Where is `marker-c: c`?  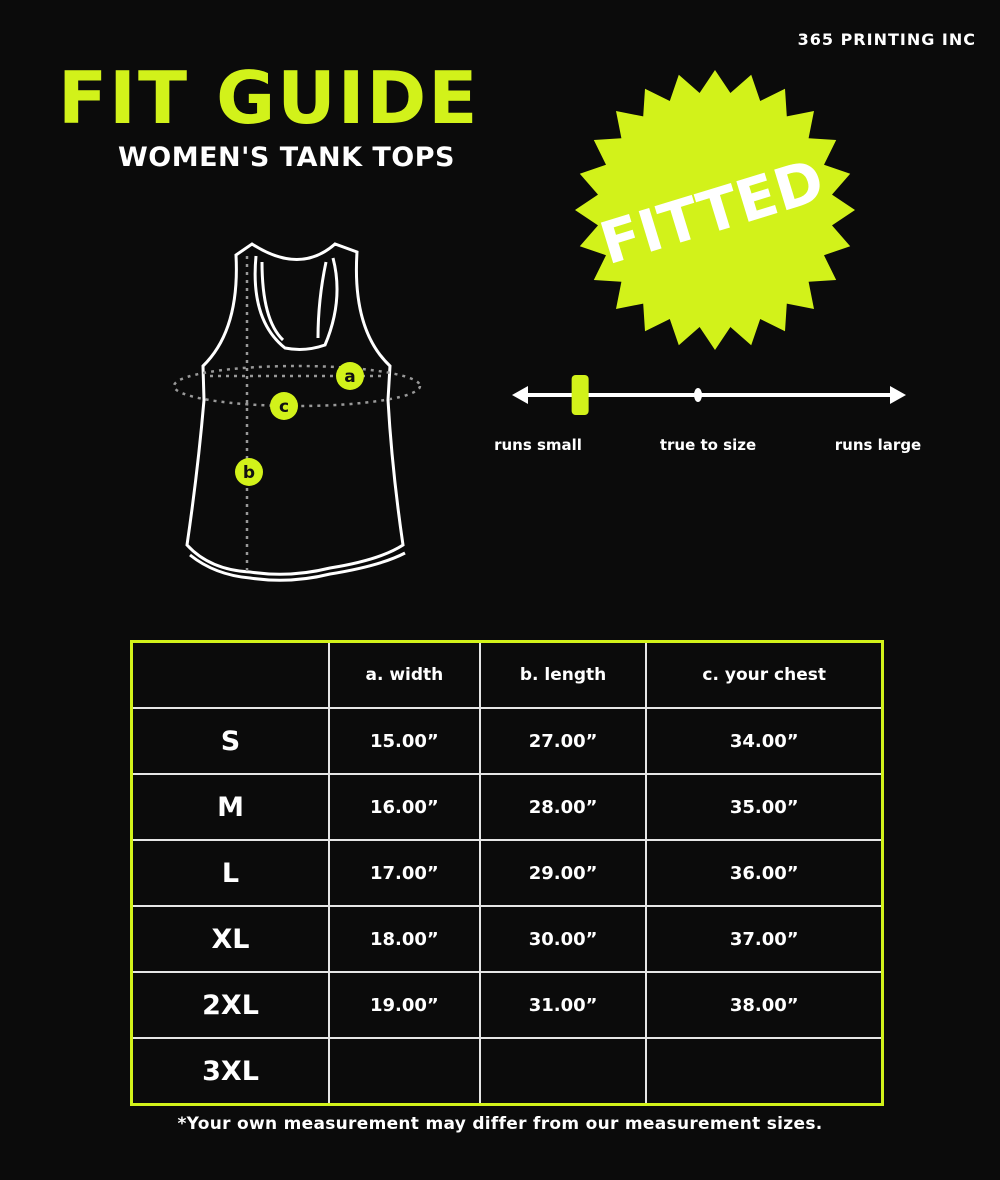 marker-c: c is located at coordinates (284, 406).